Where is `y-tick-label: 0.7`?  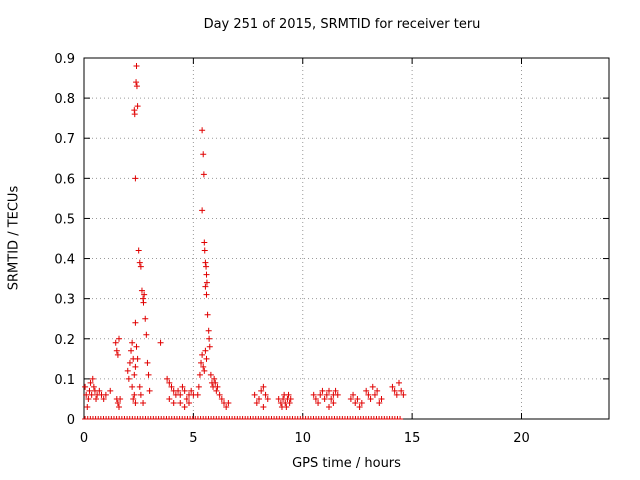
y-tick-label: 0.7 is located at coordinates (64, 139).